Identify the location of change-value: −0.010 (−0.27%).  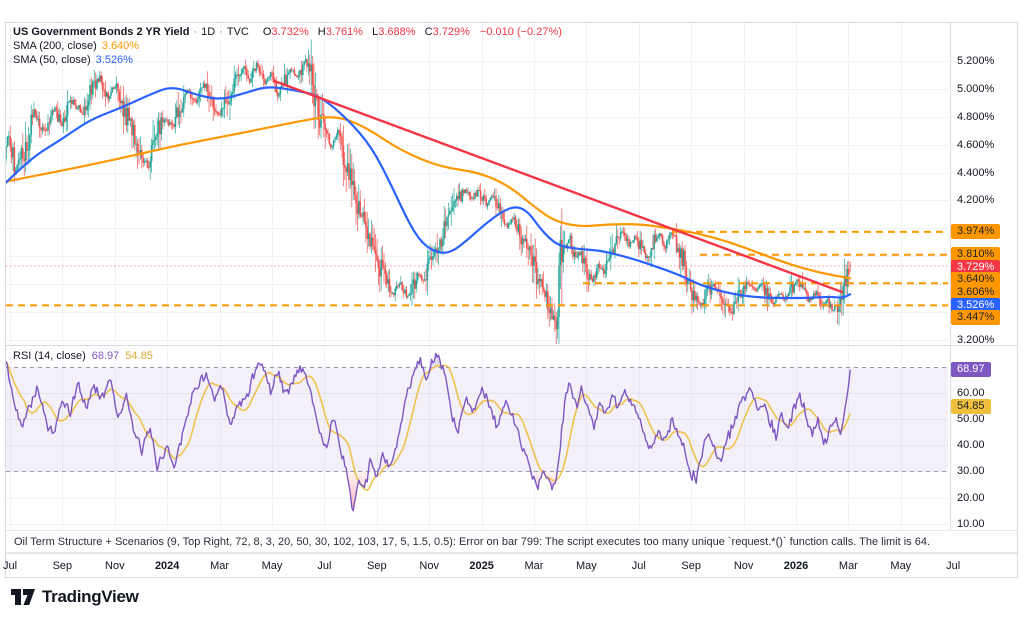
(520, 31).